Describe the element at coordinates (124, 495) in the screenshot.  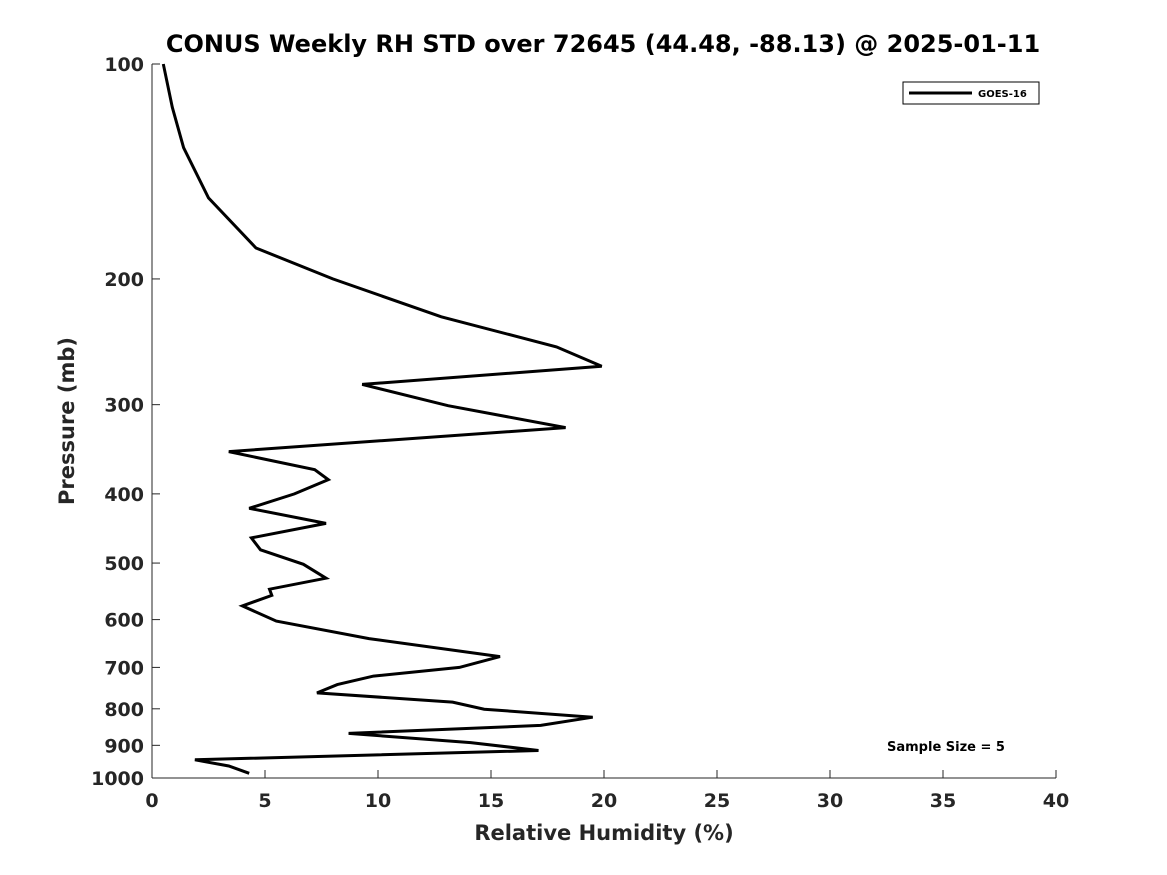
I see `y-tick-label: 400` at that location.